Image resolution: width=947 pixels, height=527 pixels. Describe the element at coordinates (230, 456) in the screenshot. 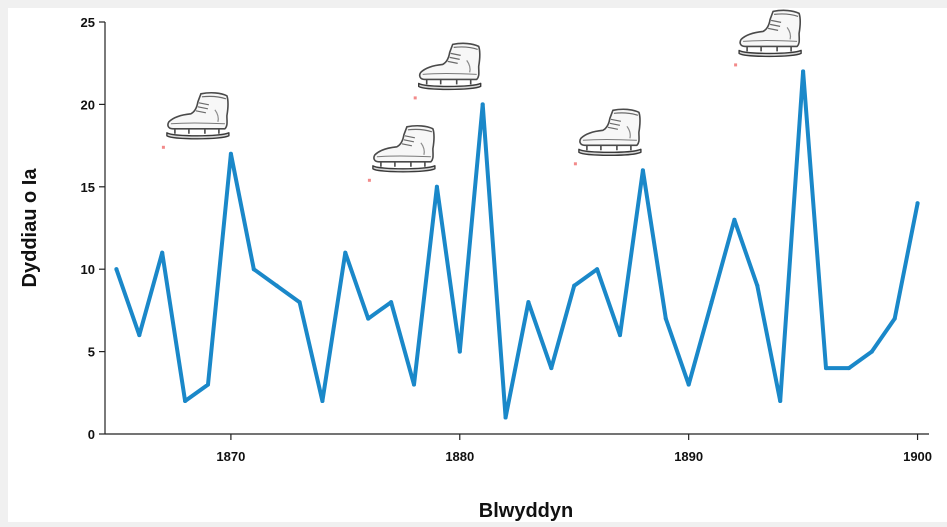

I see `x-tick-label: 1870` at that location.